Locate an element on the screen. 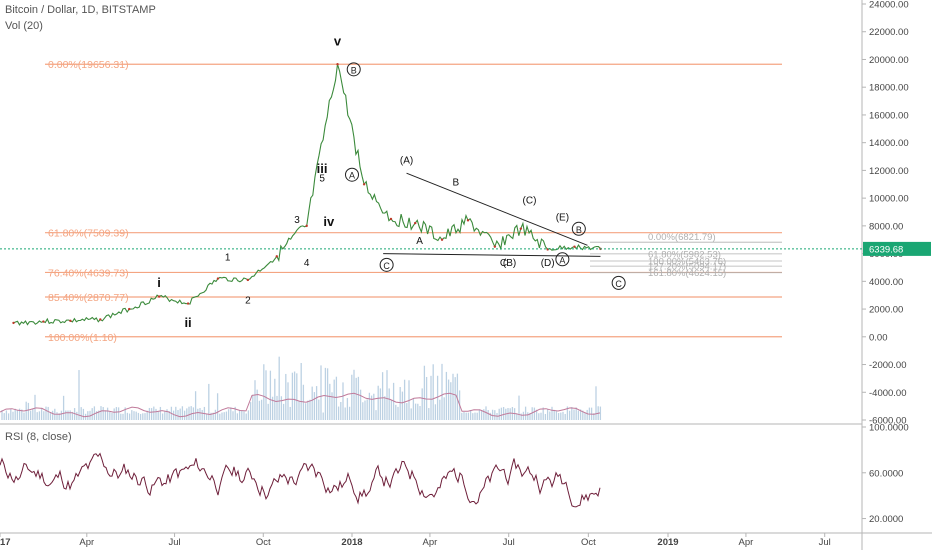  rsi-legend: RSI (8, close) is located at coordinates (38, 437).